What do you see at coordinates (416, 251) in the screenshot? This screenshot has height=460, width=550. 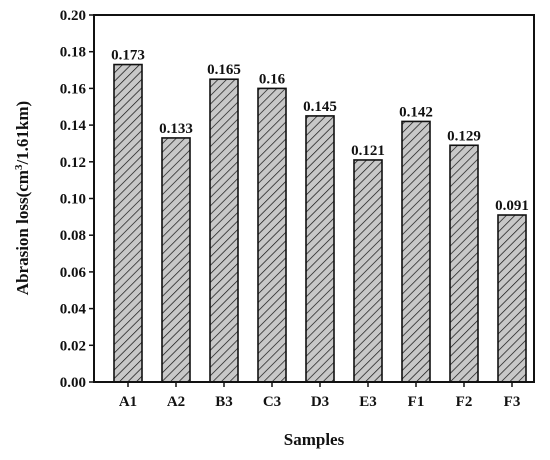 I see `bar-f1` at bounding box center [416, 251].